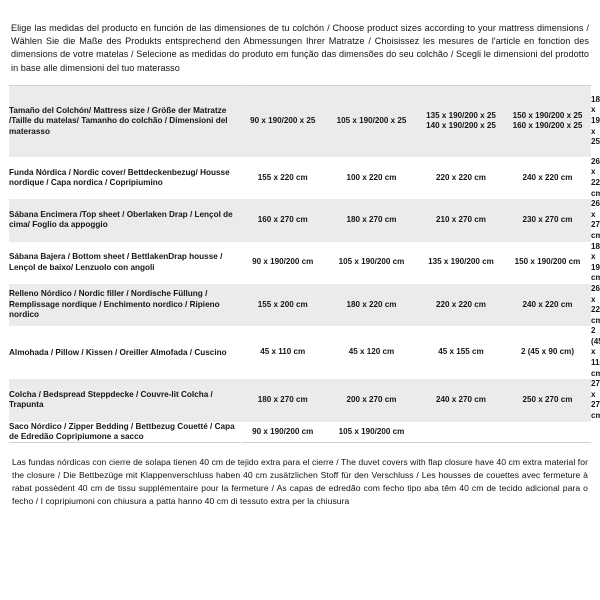 The width and height of the screenshot is (600, 600). What do you see at coordinates (547, 400) in the screenshot?
I see `row-value: 250 x 270 cm` at bounding box center [547, 400].